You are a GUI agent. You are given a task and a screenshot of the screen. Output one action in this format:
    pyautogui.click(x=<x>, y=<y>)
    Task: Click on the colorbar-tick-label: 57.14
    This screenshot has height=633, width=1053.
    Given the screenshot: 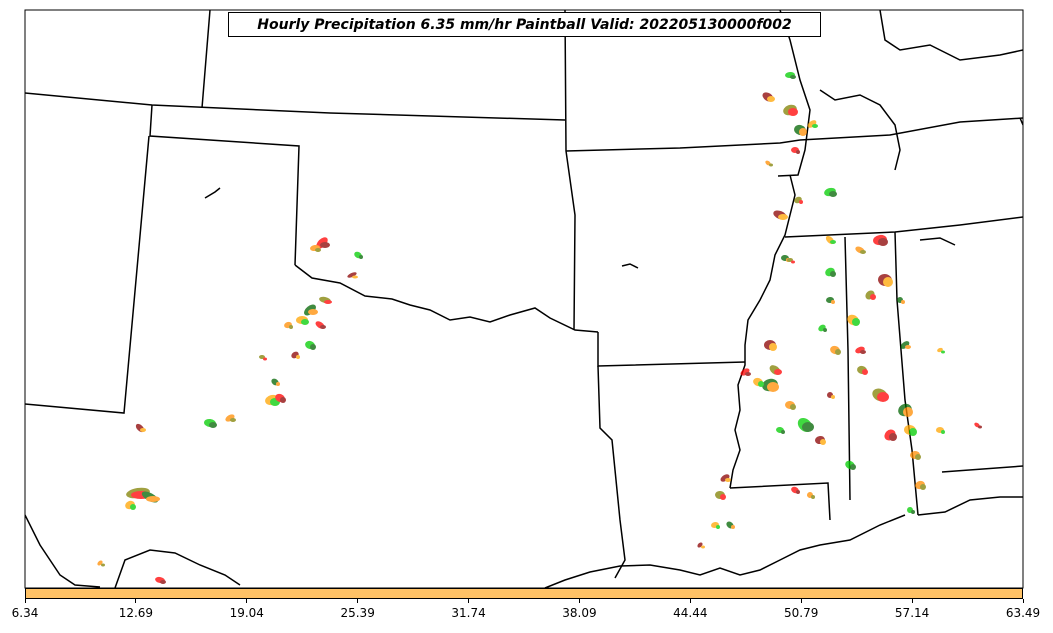 What is the action you would take?
    pyautogui.click(x=912, y=613)
    